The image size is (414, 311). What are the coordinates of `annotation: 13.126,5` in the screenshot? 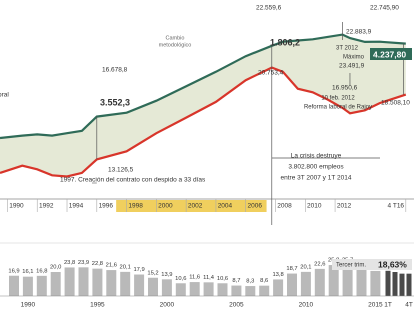 It's located at (121, 170).